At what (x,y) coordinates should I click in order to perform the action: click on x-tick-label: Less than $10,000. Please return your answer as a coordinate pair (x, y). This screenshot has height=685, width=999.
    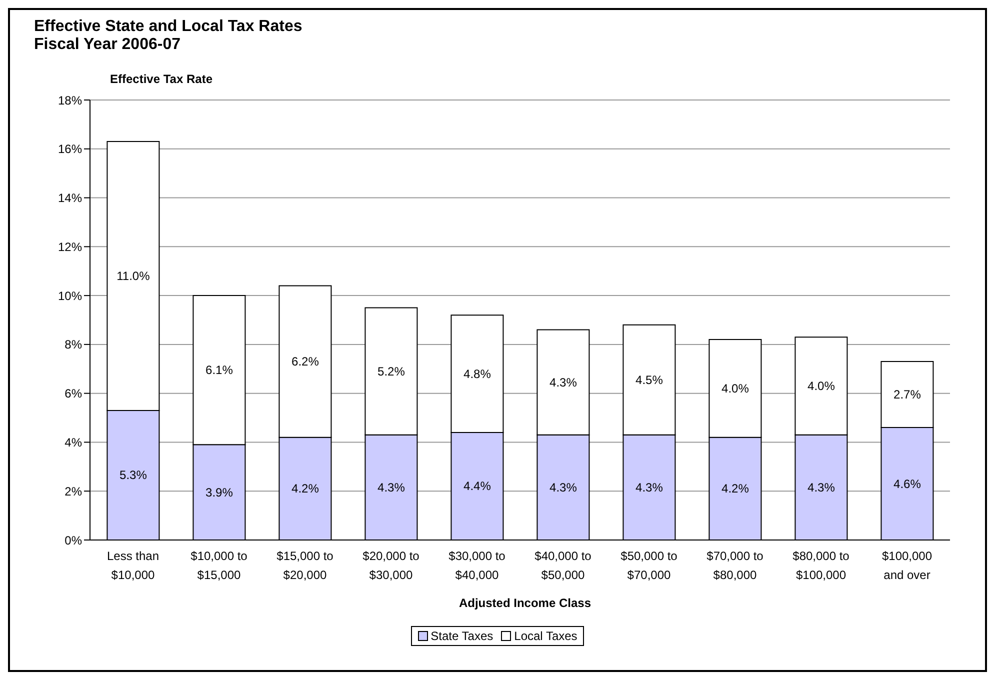
    Looking at the image, I should click on (133, 565).